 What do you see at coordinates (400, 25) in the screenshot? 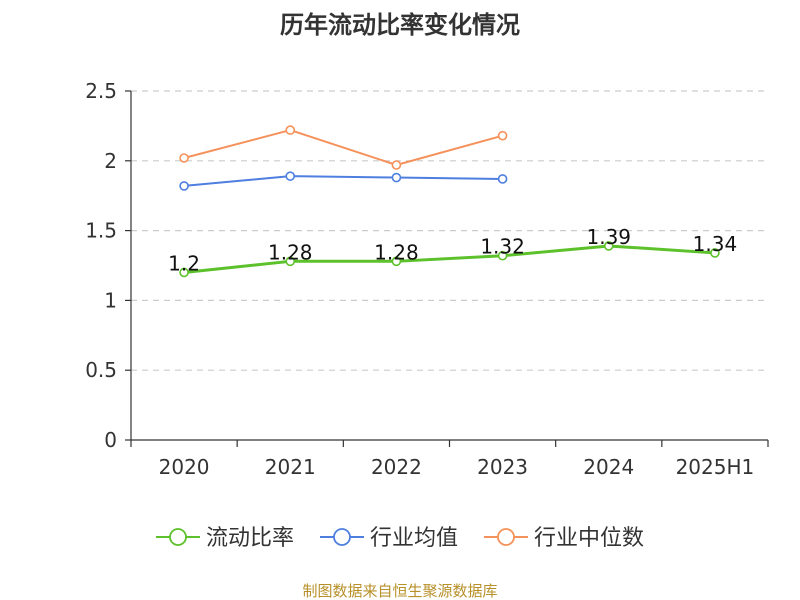
I see `chart-title: 历年流动比率变化情况` at bounding box center [400, 25].